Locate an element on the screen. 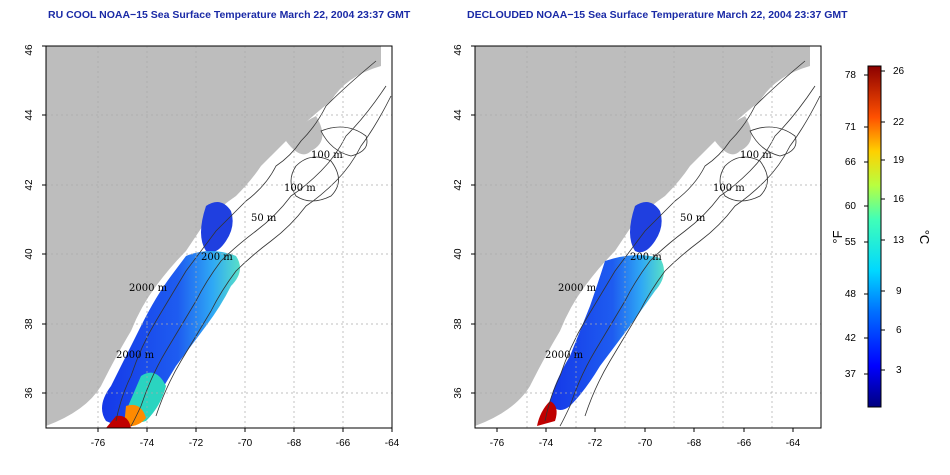  left-lat-tick: 38 is located at coordinates (29, 324).